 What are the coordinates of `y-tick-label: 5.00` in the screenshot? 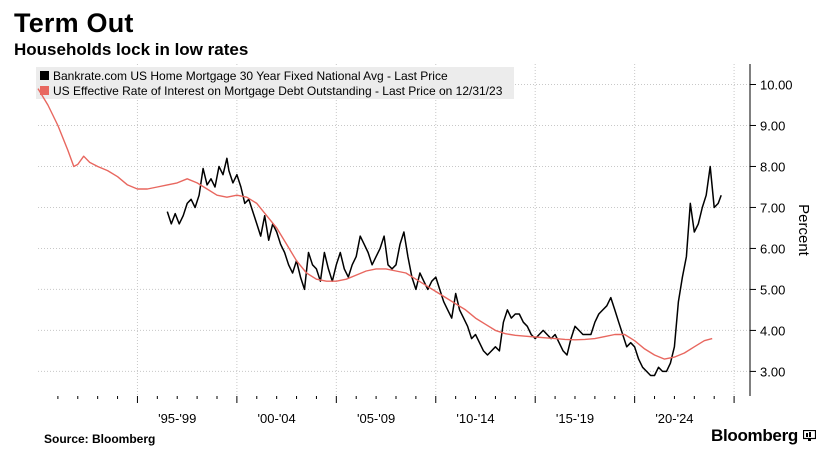 It's located at (772, 289).